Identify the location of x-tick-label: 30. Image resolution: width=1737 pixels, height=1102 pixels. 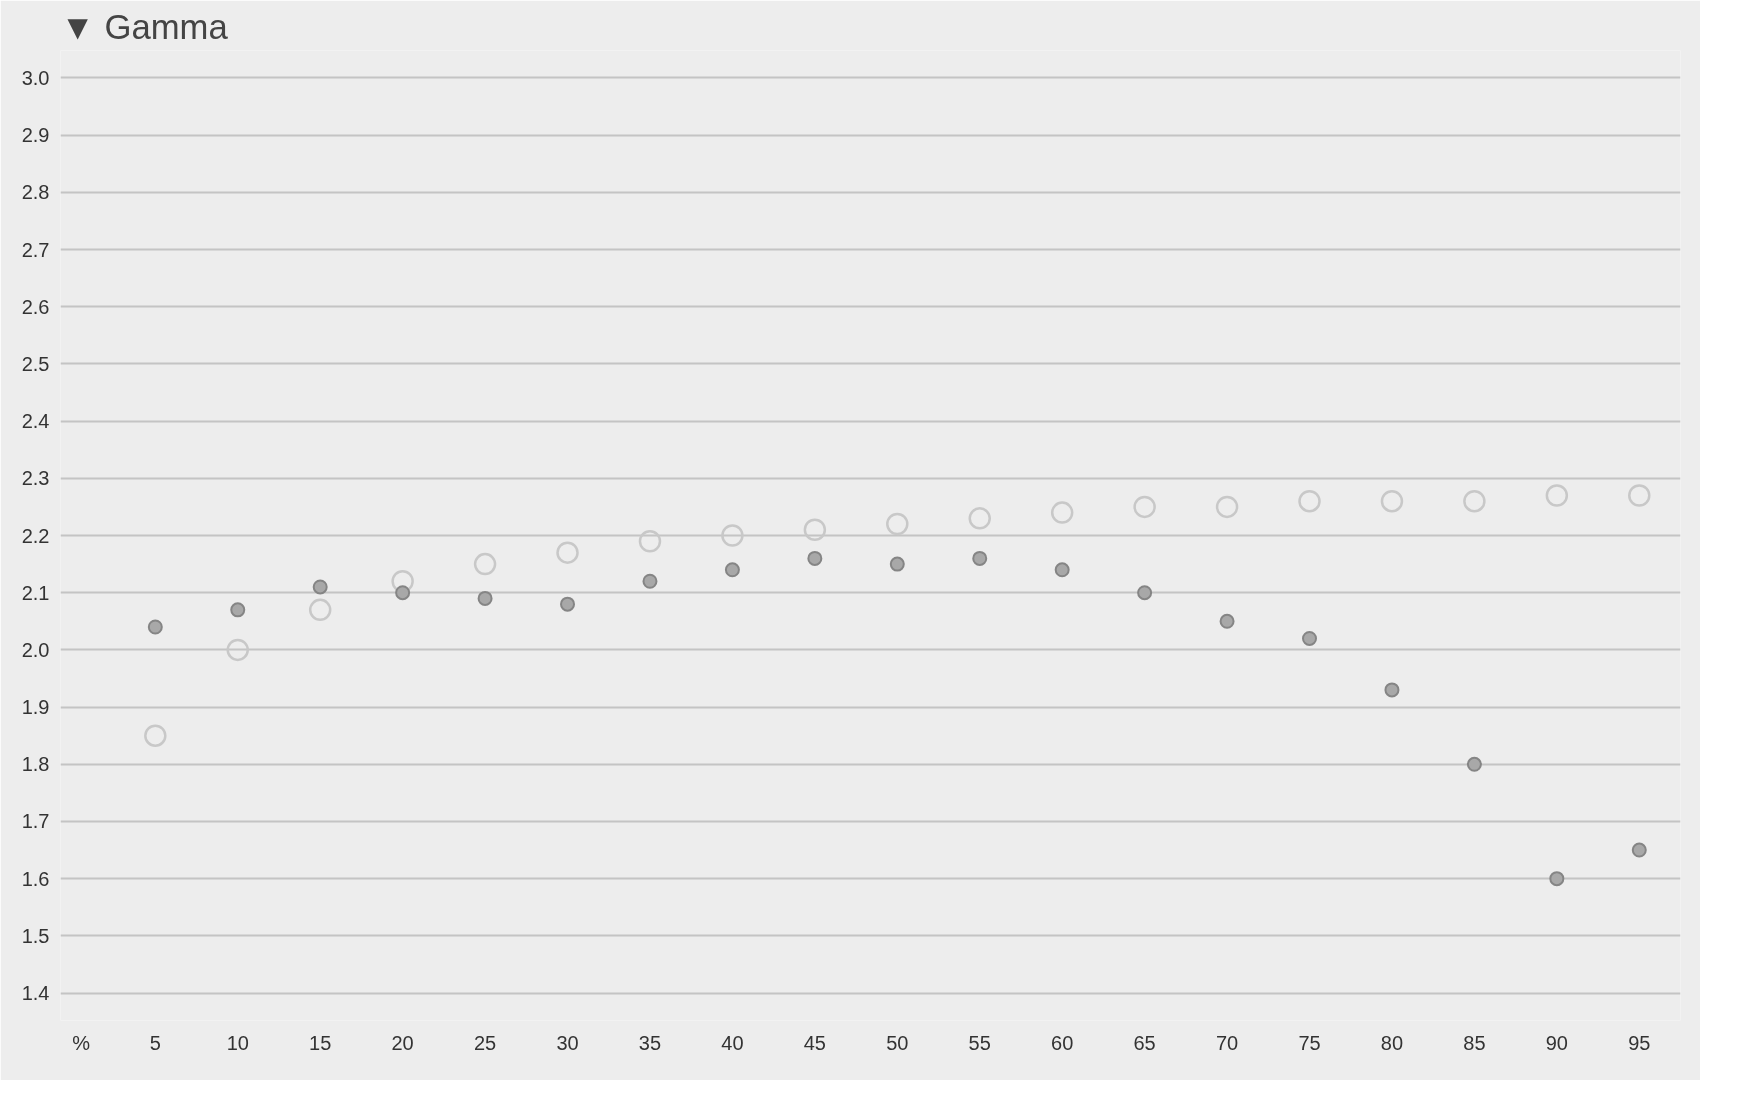
(567, 1042).